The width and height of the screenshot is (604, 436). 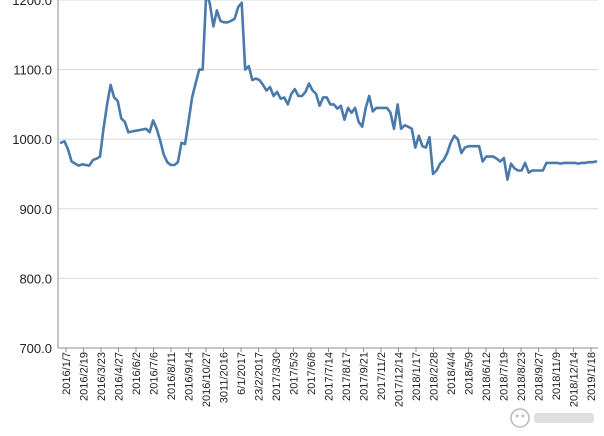 What do you see at coordinates (557, 376) in the screenshot?
I see `x-tick-label: 2018/11/9` at bounding box center [557, 376].